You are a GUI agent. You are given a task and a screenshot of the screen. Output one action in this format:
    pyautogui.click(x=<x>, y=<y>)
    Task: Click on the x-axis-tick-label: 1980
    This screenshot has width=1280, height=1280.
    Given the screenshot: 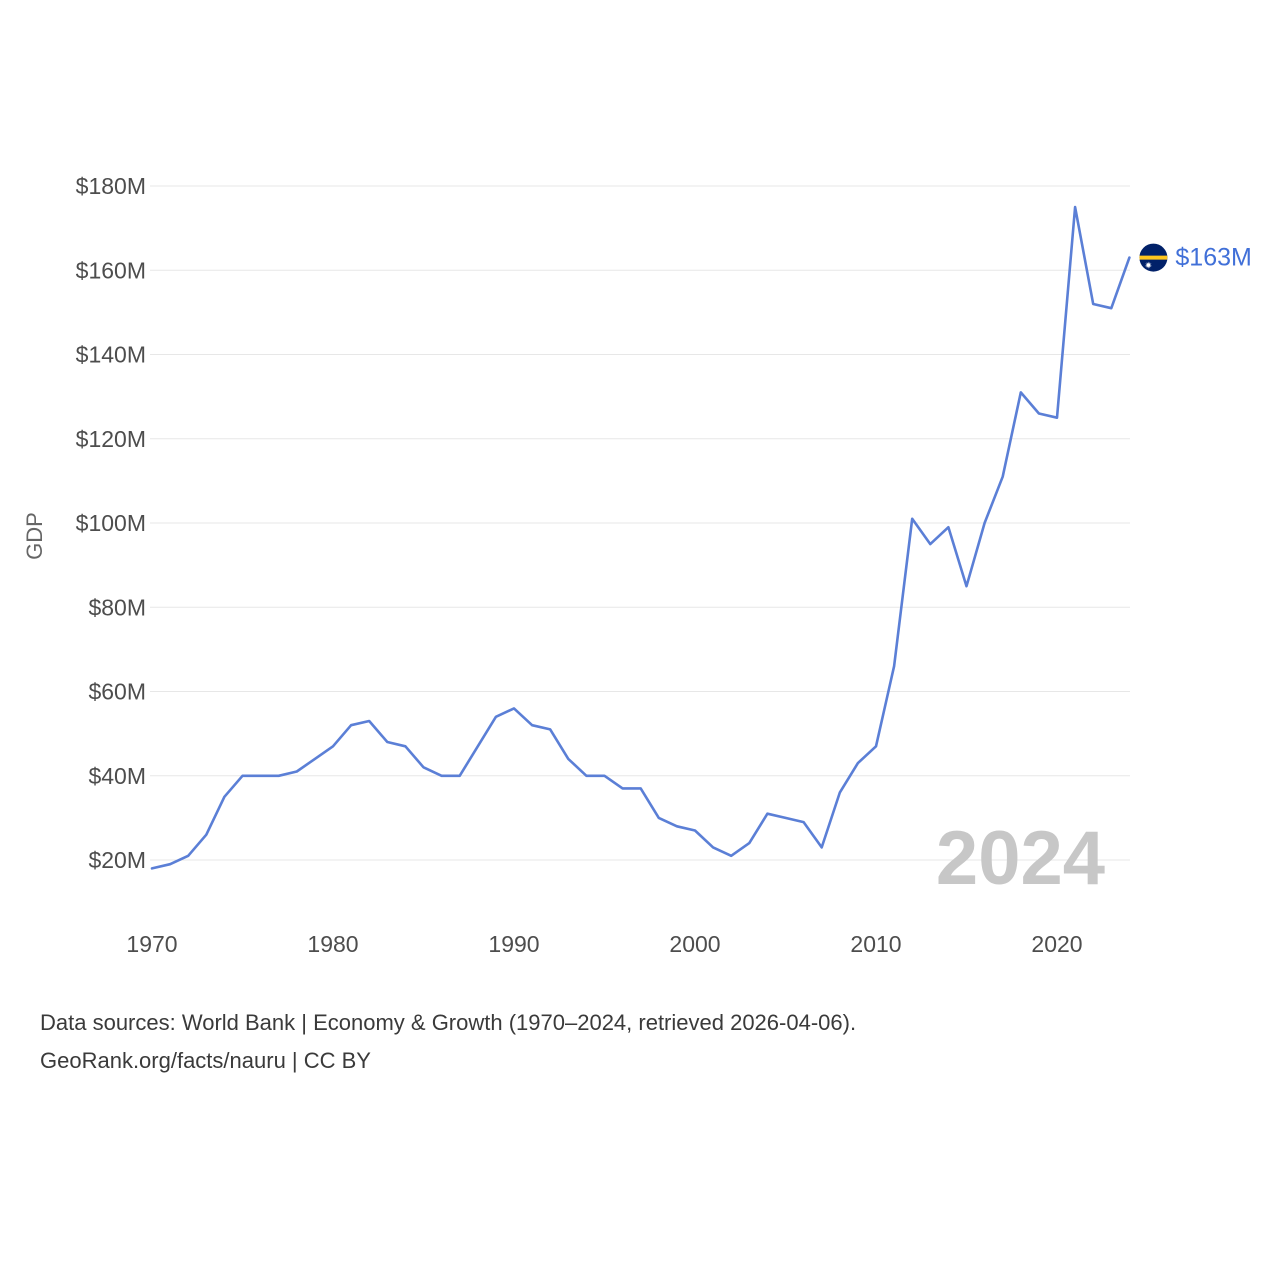 What is the action you would take?
    pyautogui.click(x=332, y=944)
    